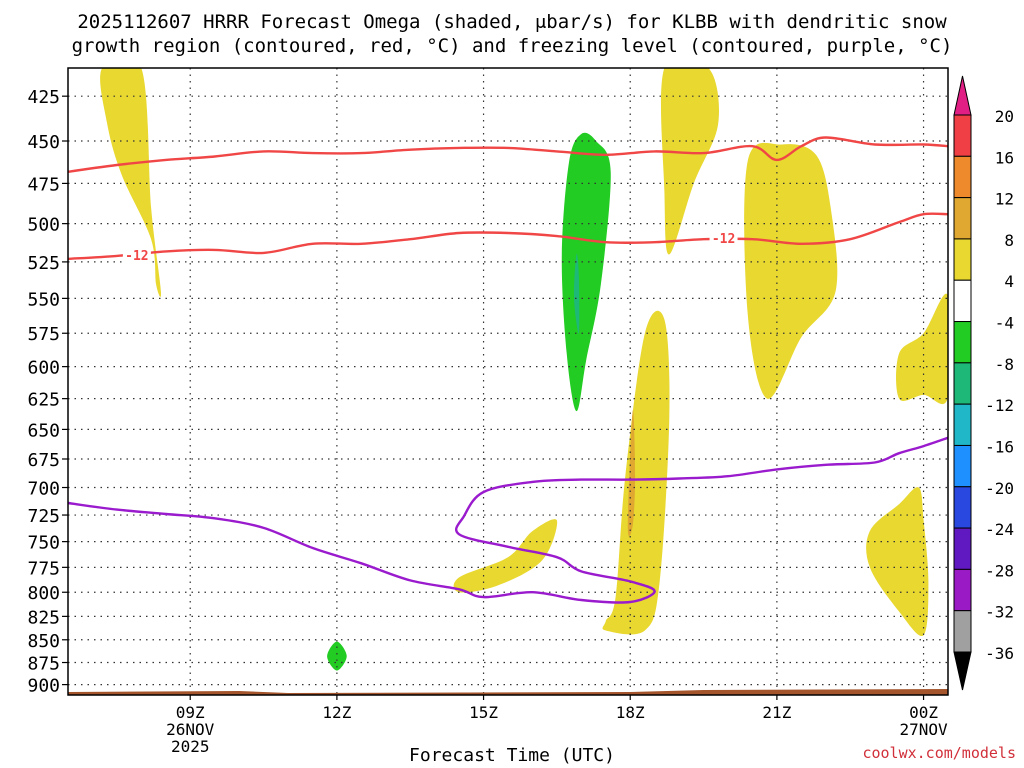 Image resolution: width=1024 pixels, height=768 pixels. What do you see at coordinates (190, 712) in the screenshot?
I see `x-tick-label-2-0: 09Z` at bounding box center [190, 712].